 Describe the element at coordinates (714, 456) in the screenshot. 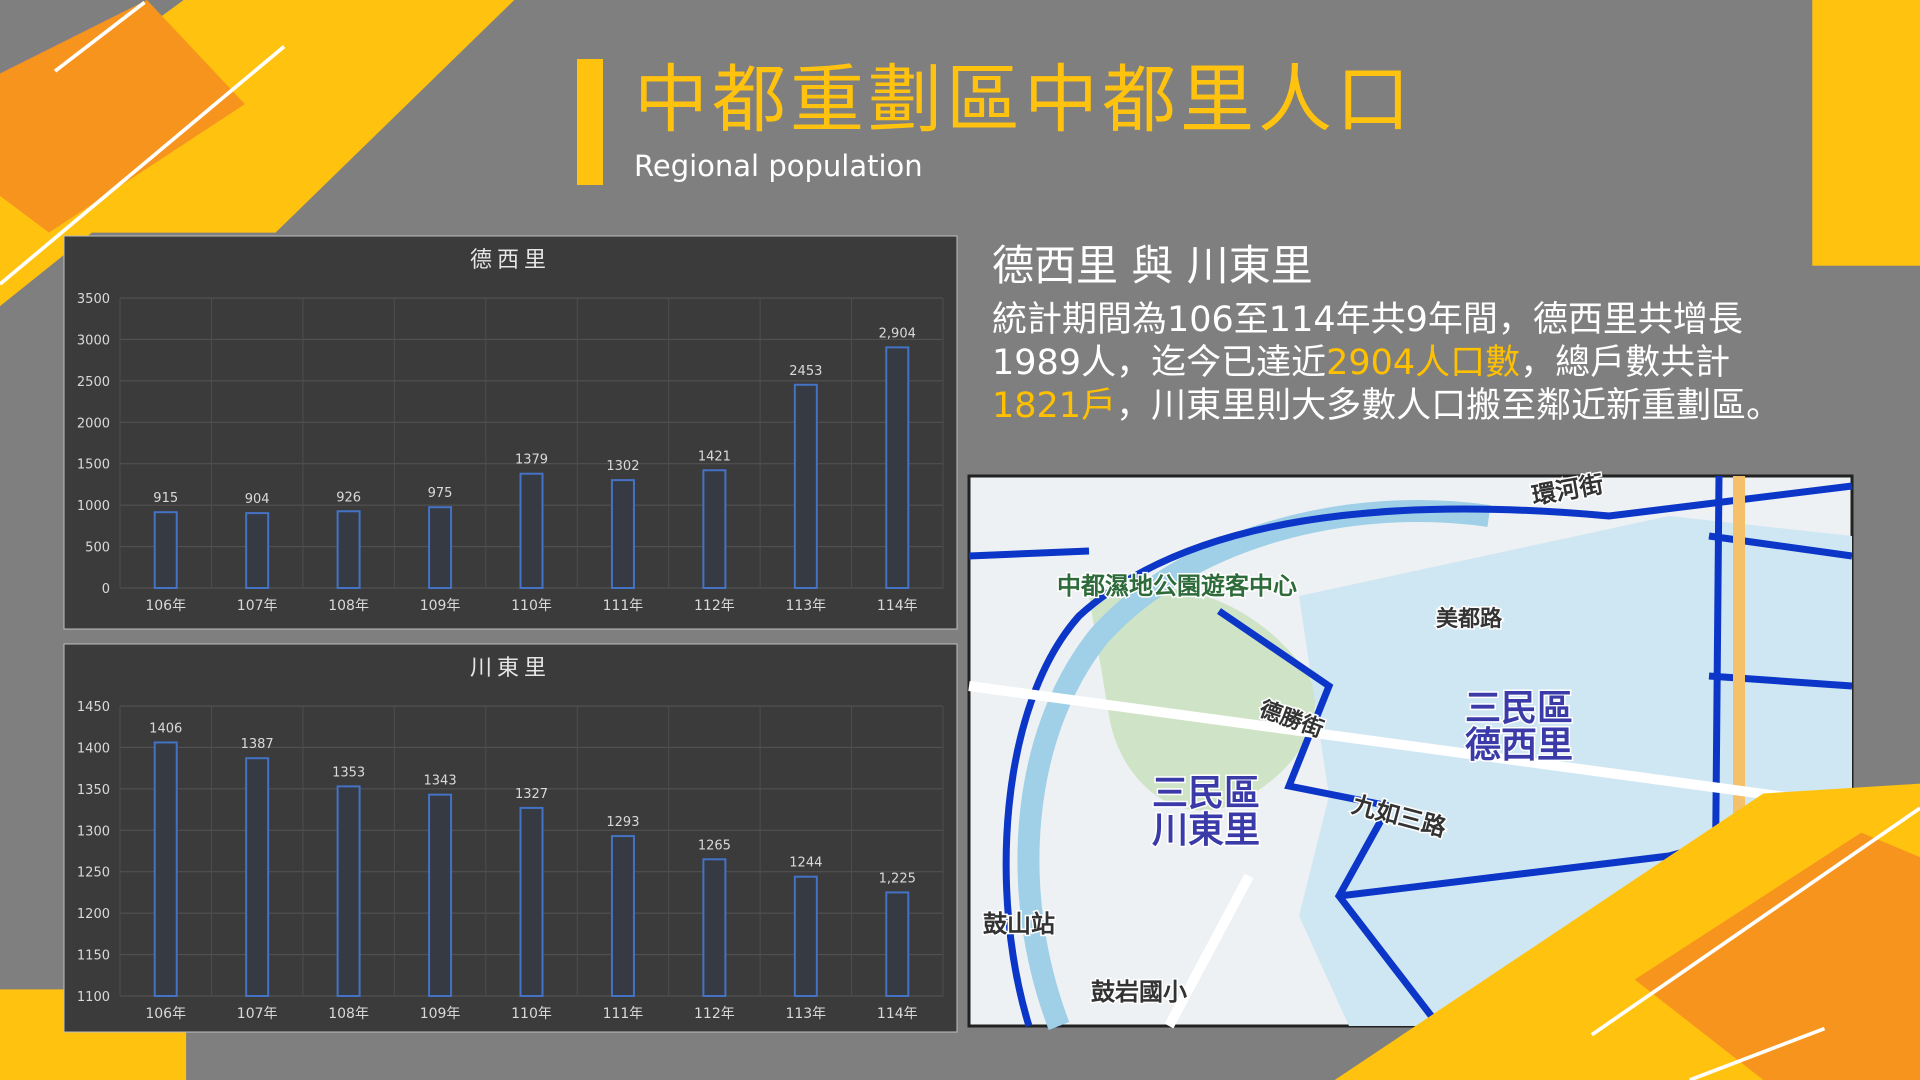

I see `data-label: 1421` at that location.